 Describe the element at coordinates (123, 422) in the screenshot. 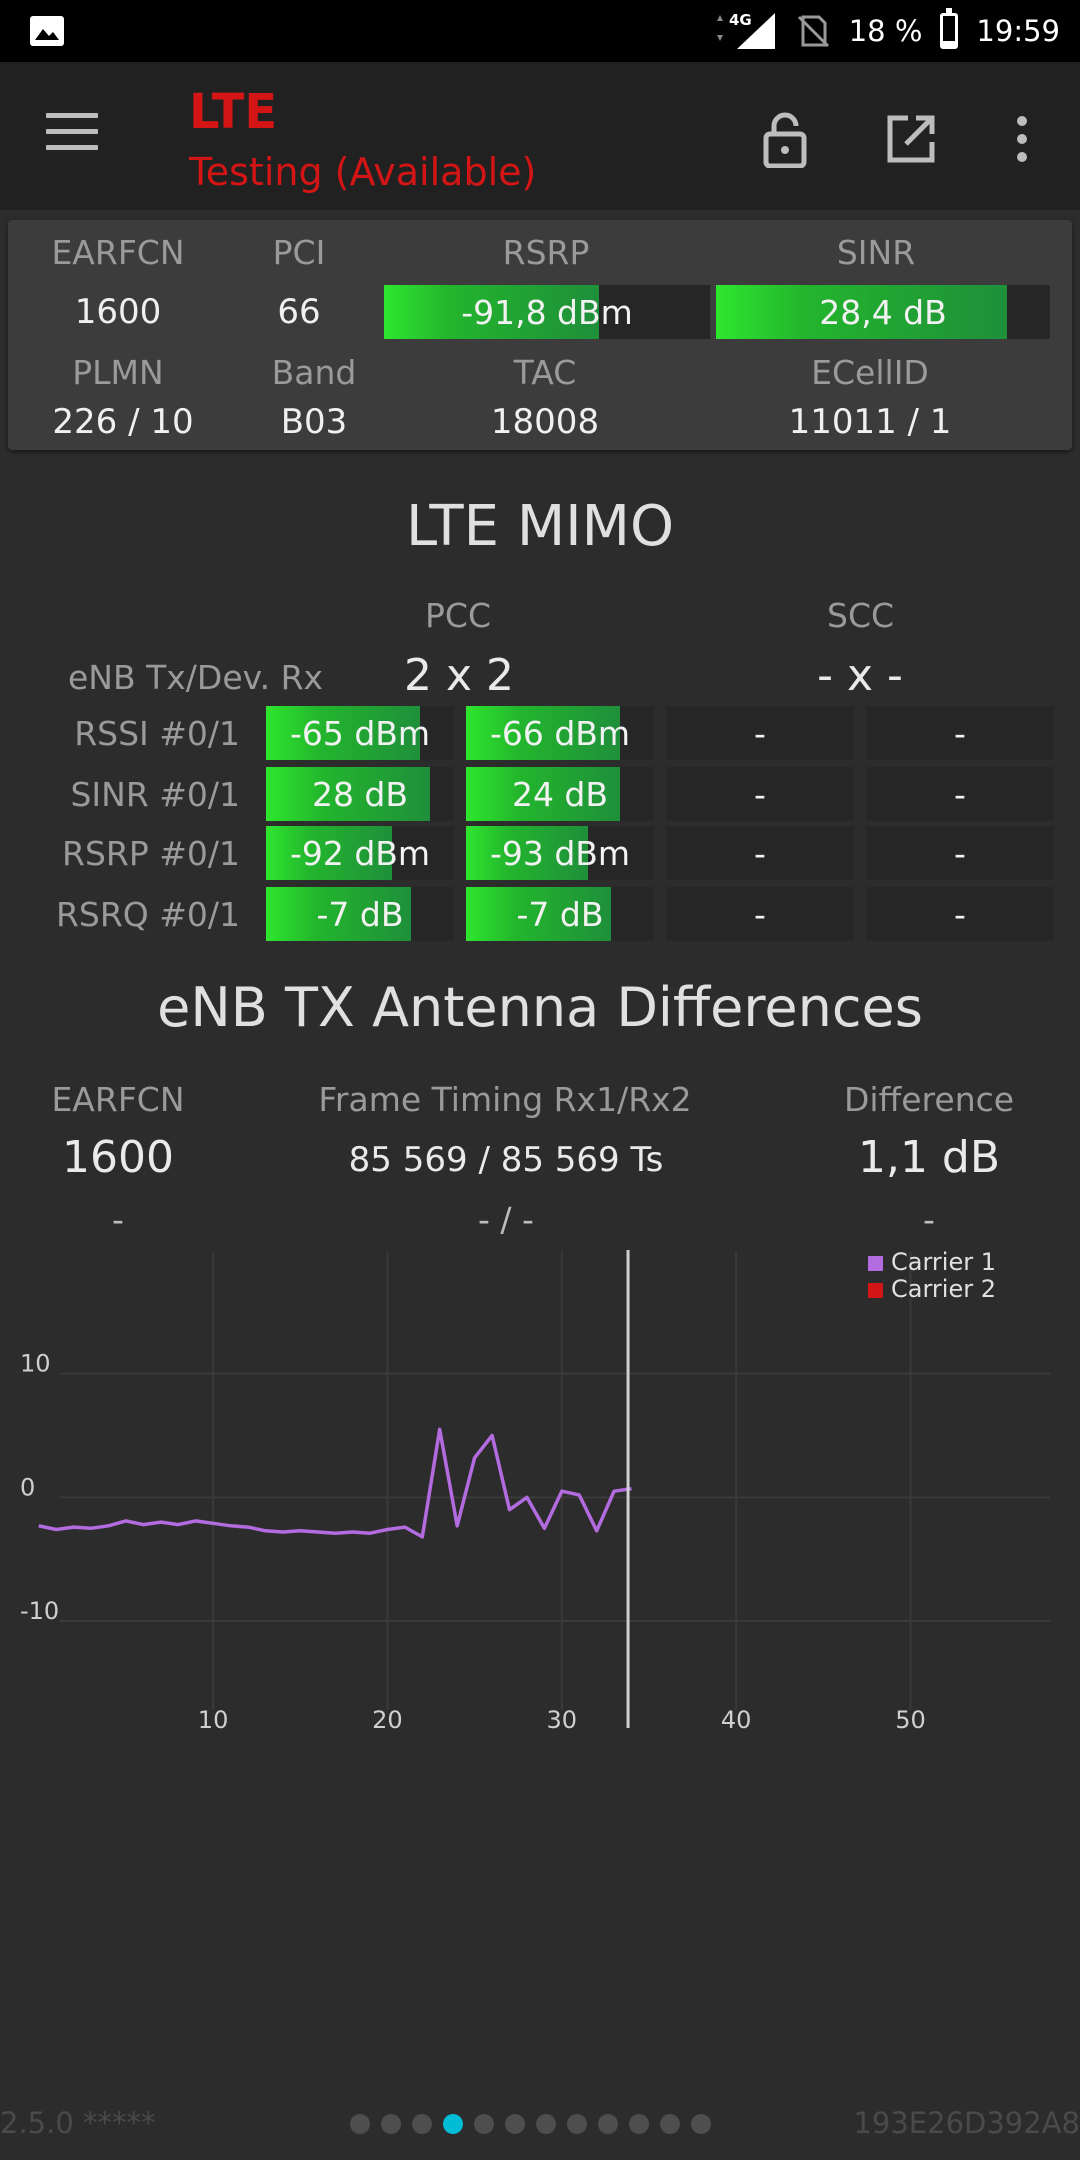

I see `plmn-value: 226 / 10` at that location.